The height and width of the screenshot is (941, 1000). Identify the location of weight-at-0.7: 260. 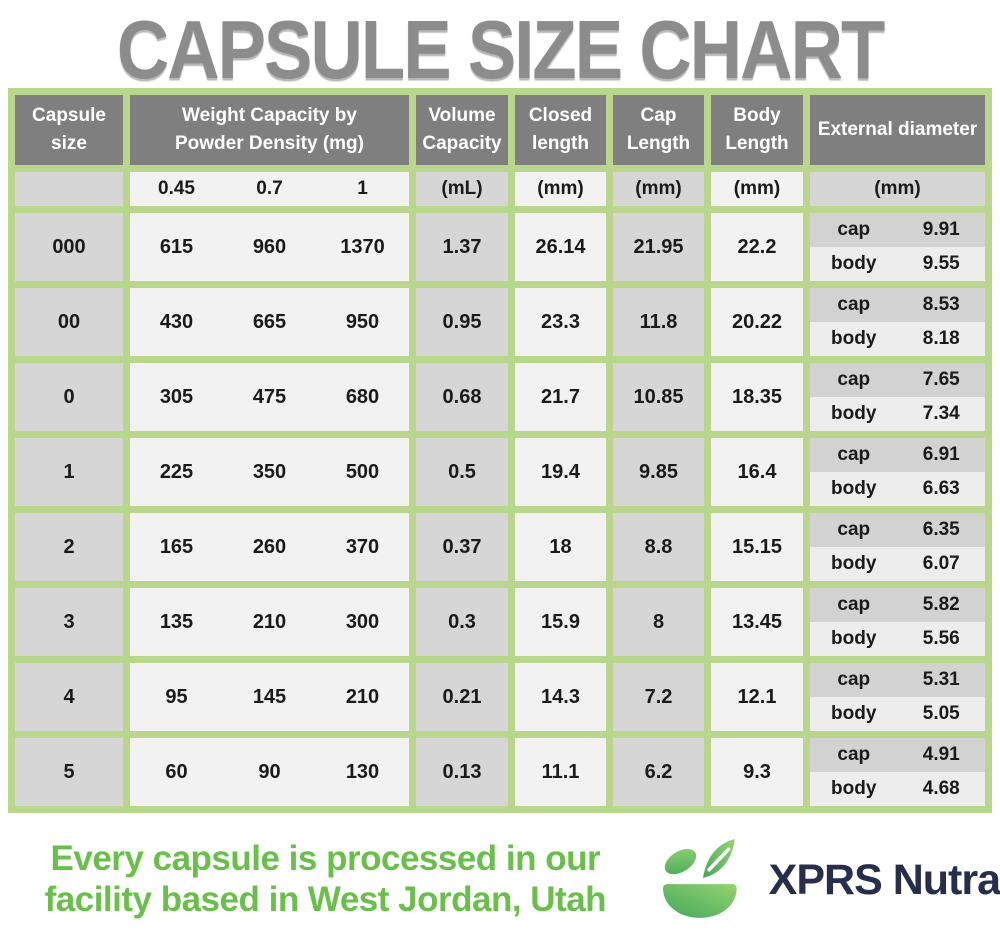
(269, 546).